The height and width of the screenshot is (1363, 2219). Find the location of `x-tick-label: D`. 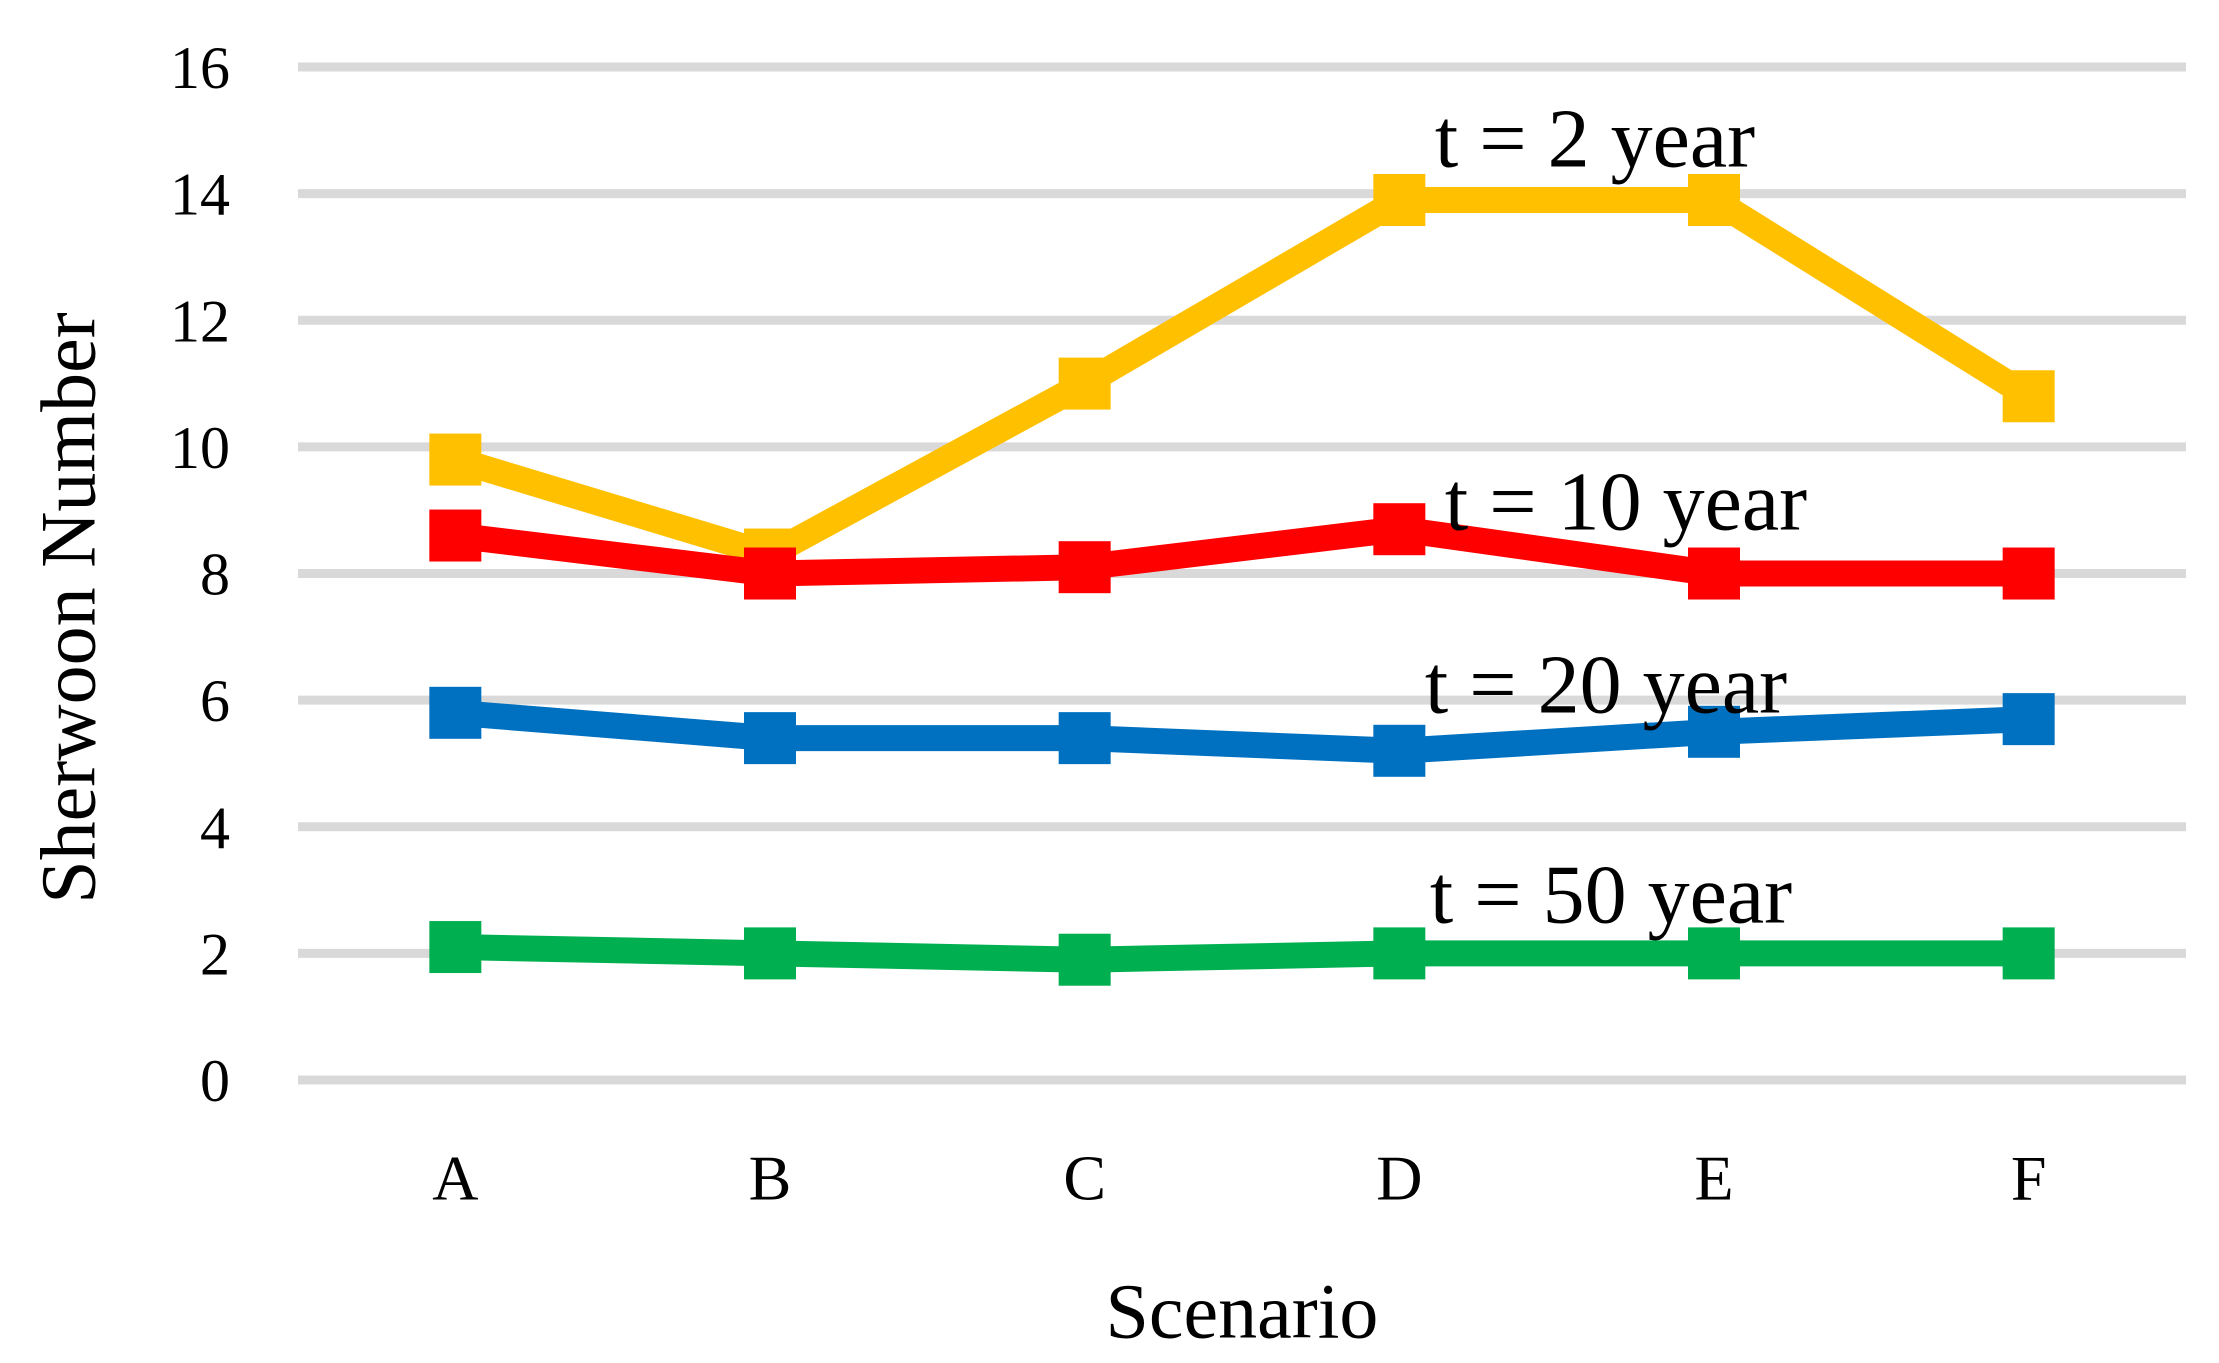

x-tick-label: D is located at coordinates (1399, 1177).